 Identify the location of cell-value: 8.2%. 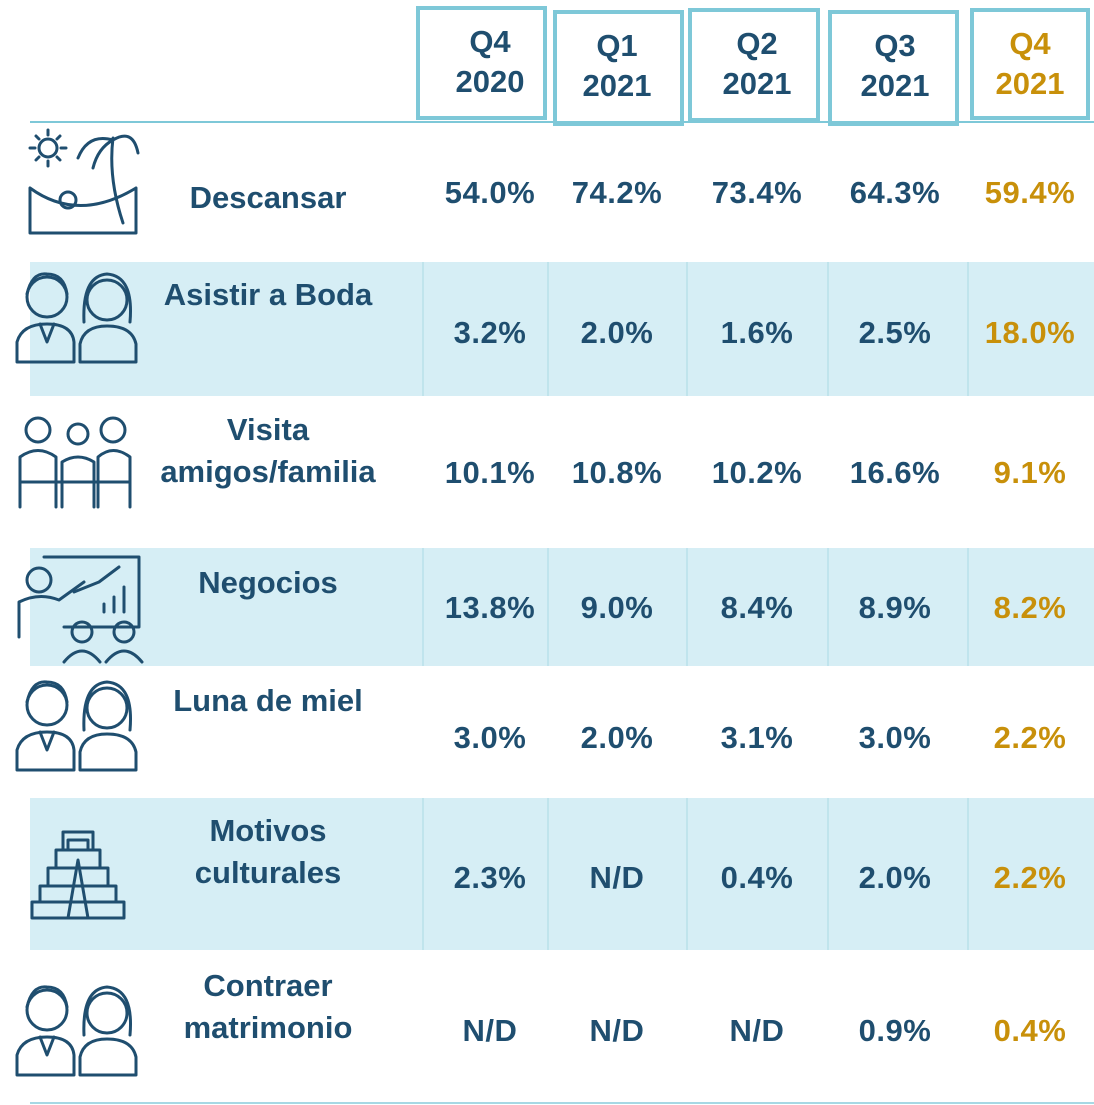
(1030, 607).